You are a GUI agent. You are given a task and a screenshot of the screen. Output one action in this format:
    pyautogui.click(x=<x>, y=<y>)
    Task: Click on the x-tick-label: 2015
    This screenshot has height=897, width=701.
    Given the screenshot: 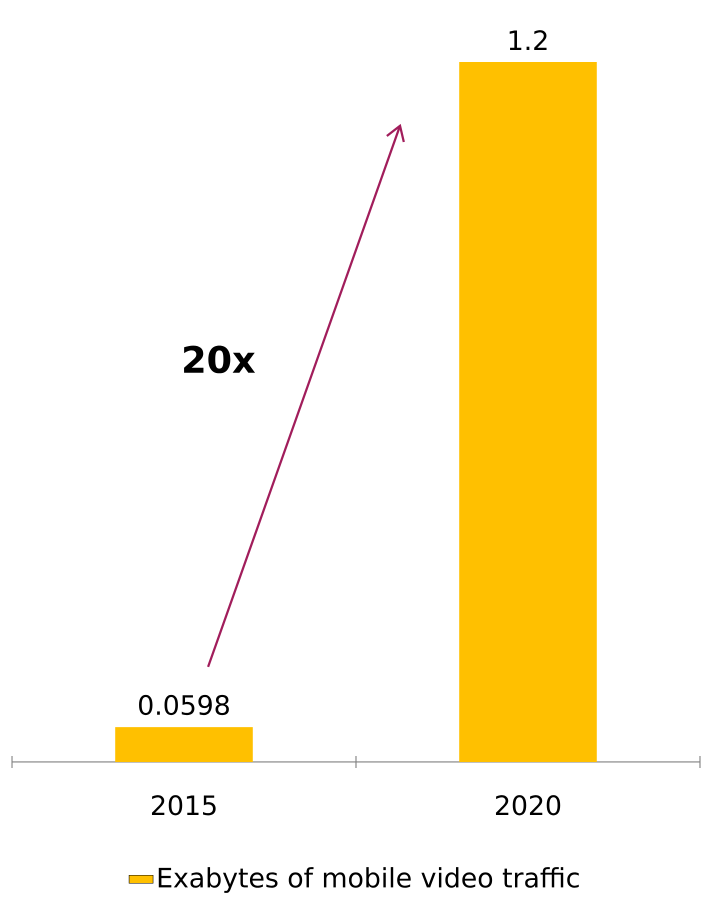 What is the action you would take?
    pyautogui.click(x=184, y=805)
    